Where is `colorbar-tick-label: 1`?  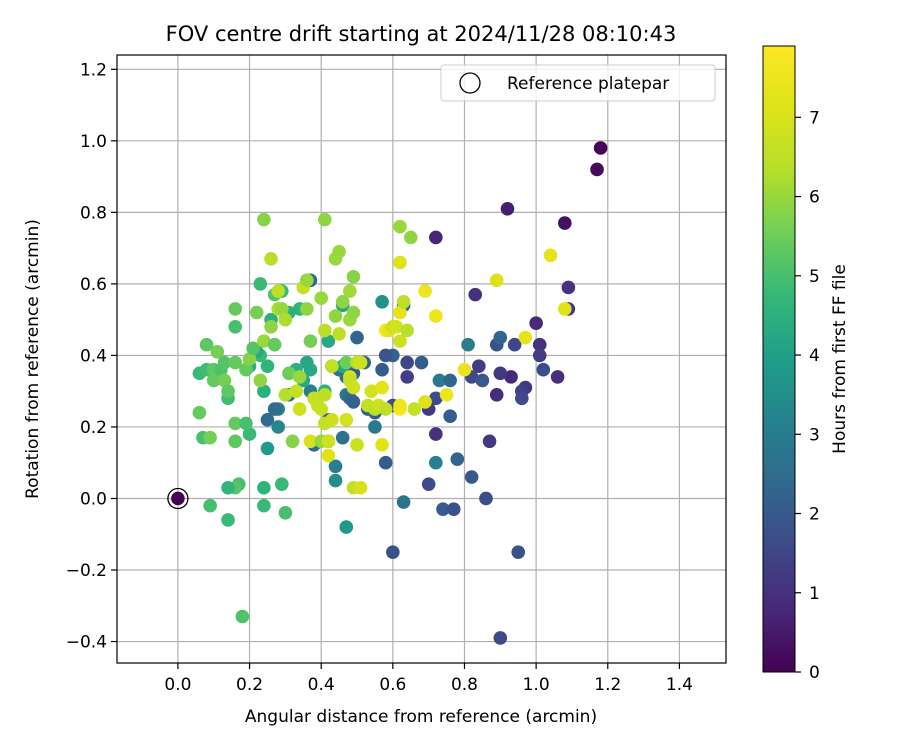
colorbar-tick-label: 1 is located at coordinates (814, 594).